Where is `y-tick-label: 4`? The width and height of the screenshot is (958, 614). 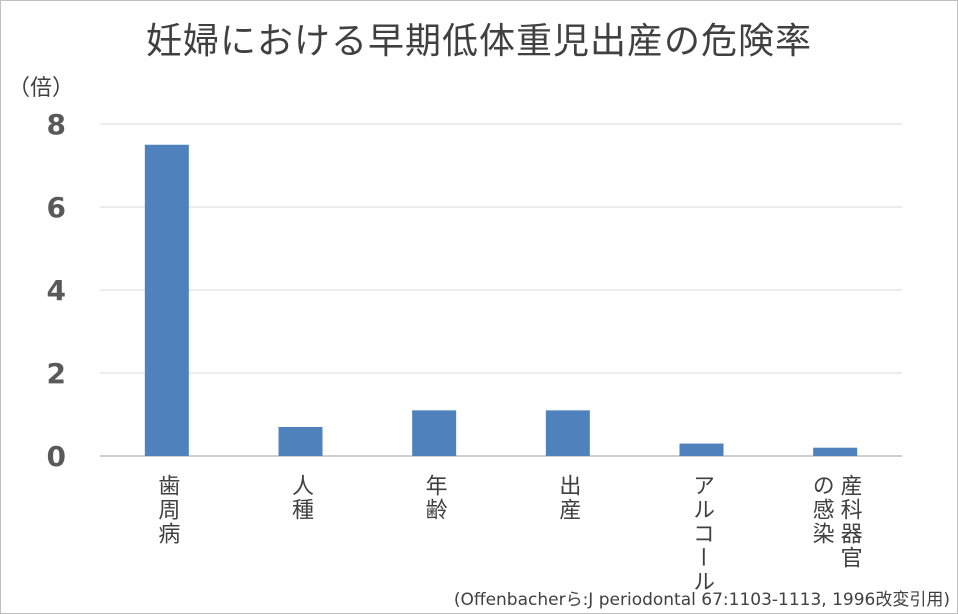
y-tick-label: 4 is located at coordinates (56, 290).